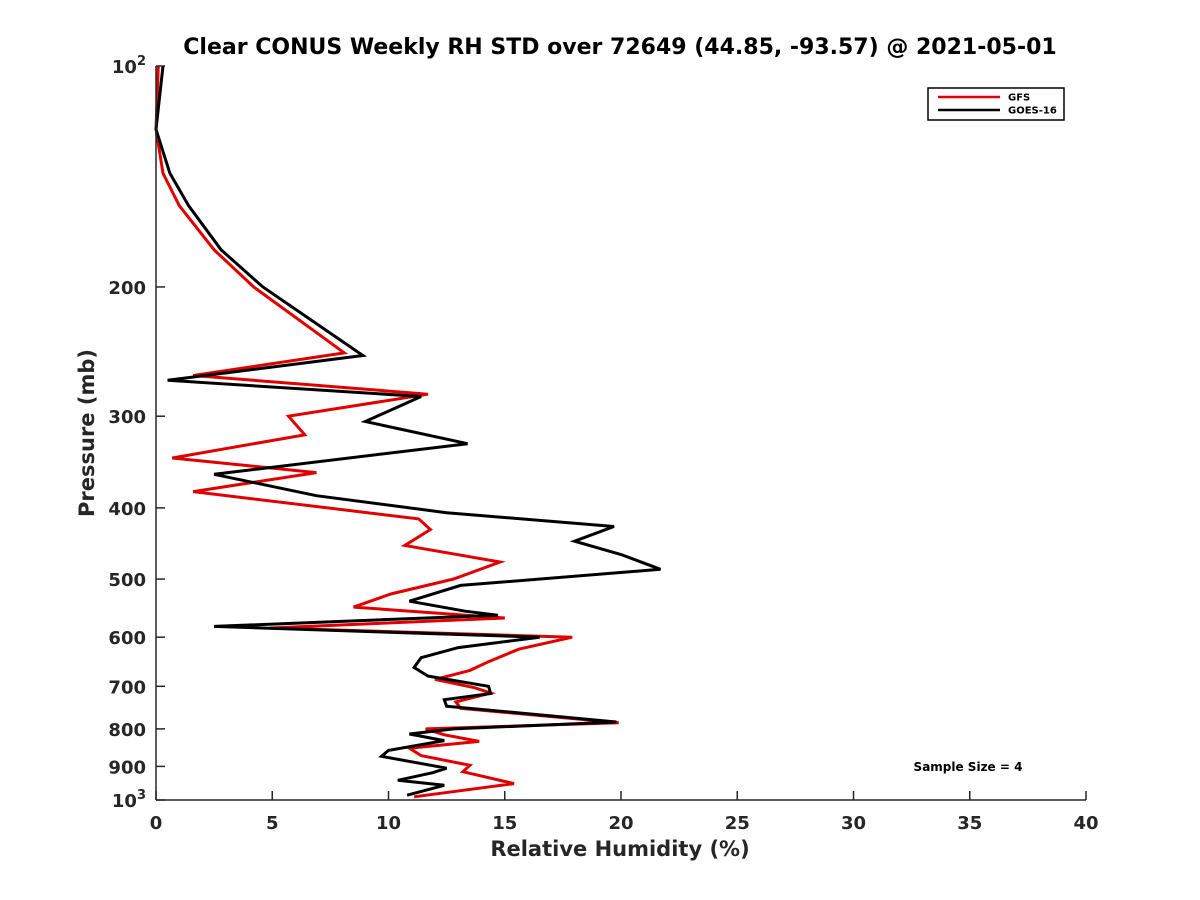  Describe the element at coordinates (1019, 98) in the screenshot. I see `legend-label-gfs: GFS` at that location.